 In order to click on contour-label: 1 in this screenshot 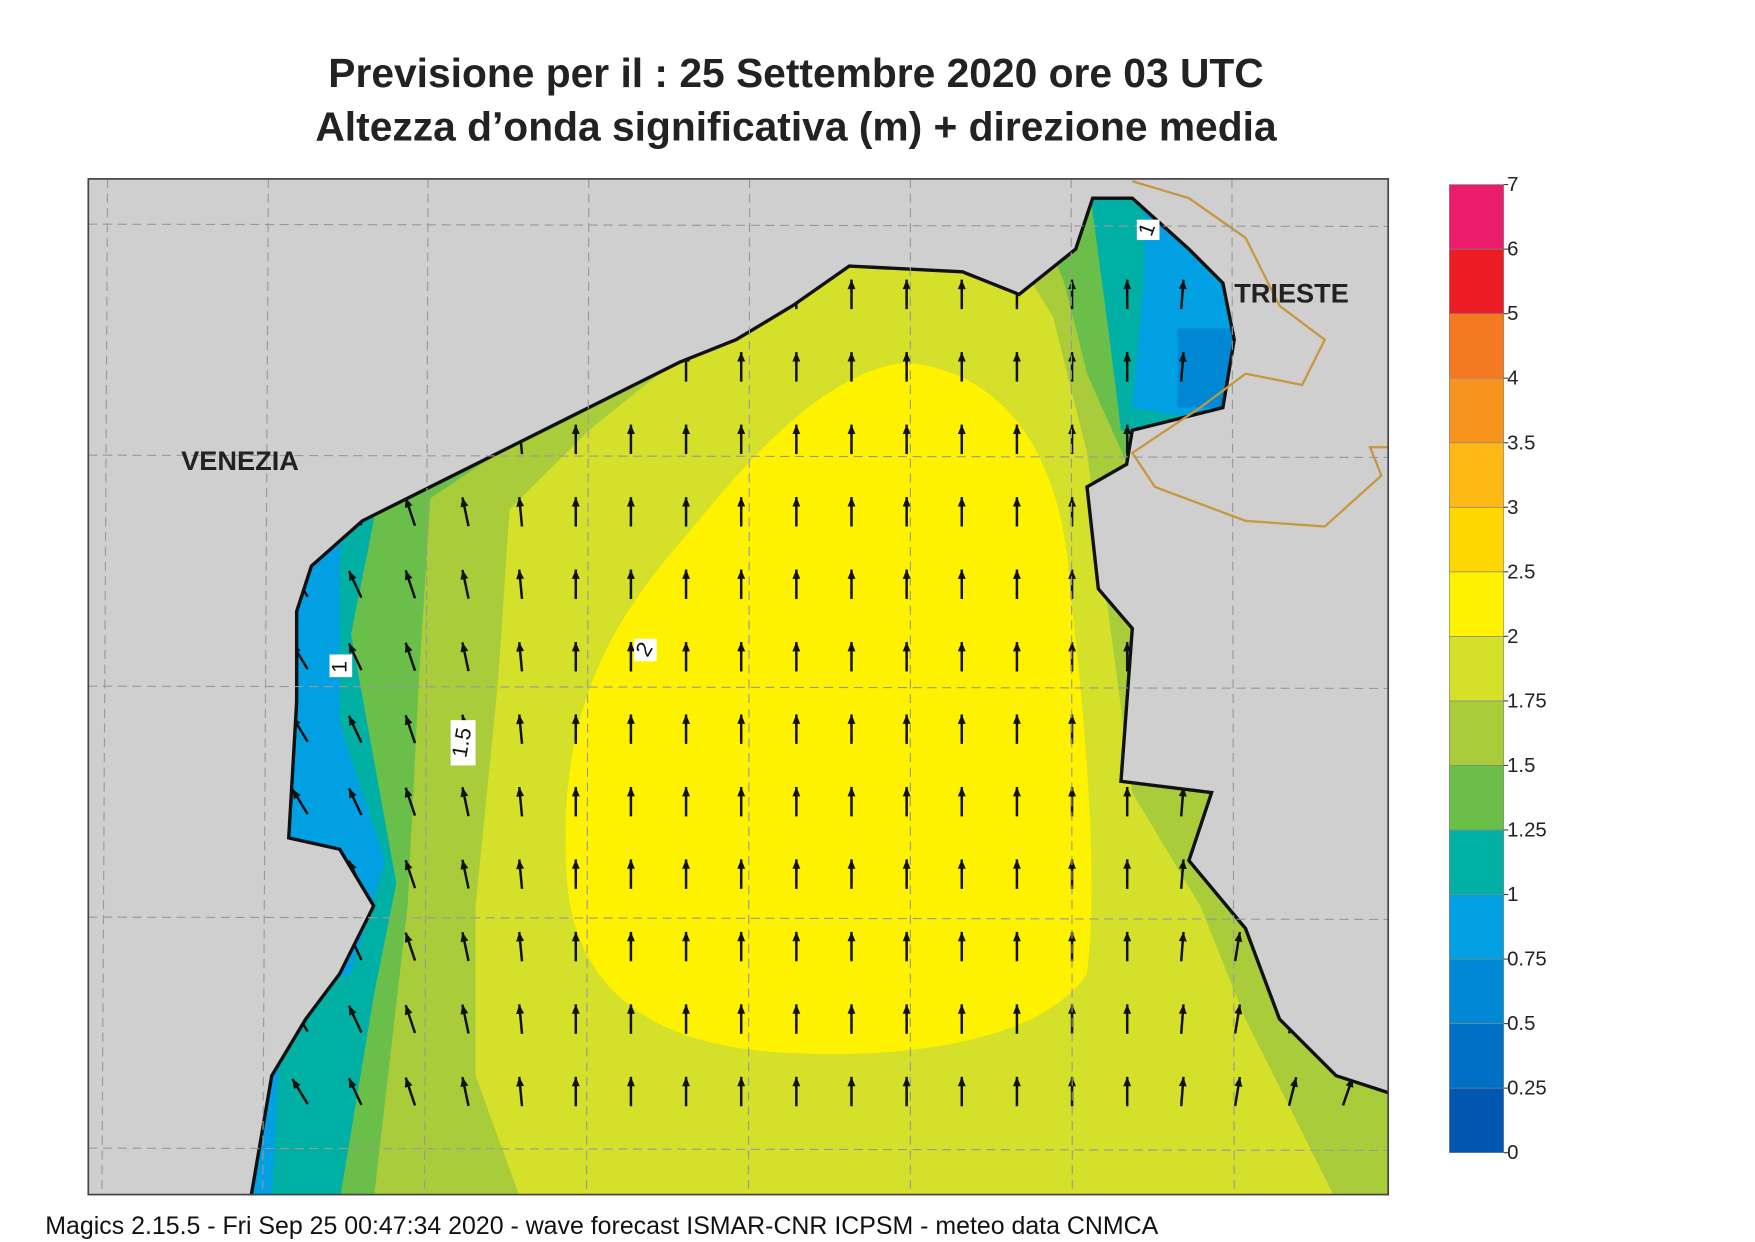, I will do `click(340, 667)`.